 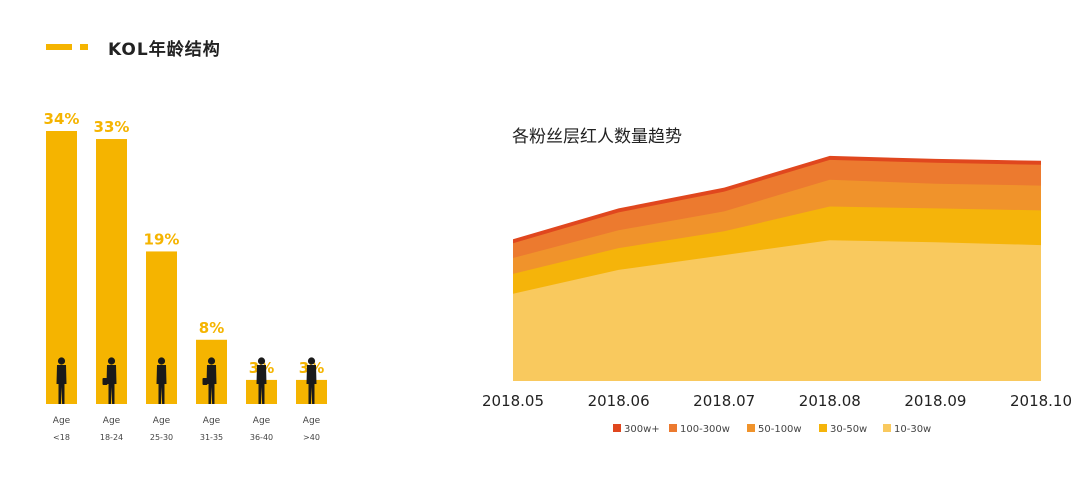 What do you see at coordinates (311, 437) in the screenshot?
I see `category-label-line2: >40` at bounding box center [311, 437].